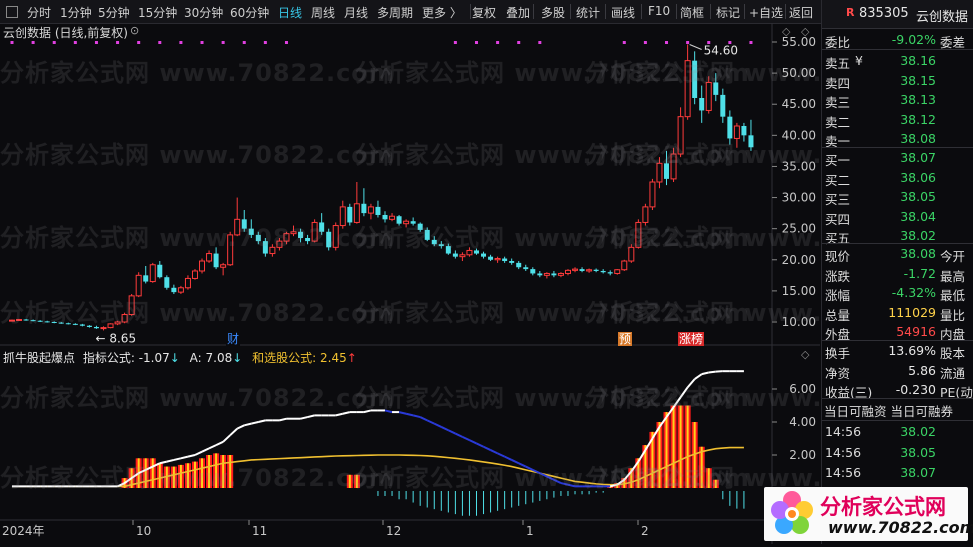 This screenshot has height=547, width=973. I want to click on row-label: 卖三, so click(837, 101).